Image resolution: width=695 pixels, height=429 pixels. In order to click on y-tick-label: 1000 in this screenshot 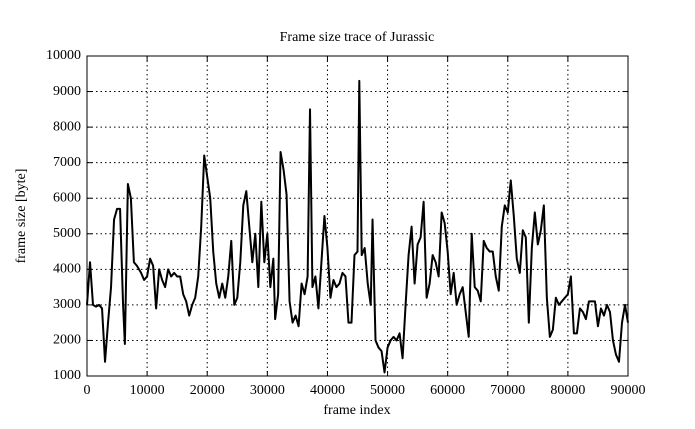, I will do `click(67, 375)`.